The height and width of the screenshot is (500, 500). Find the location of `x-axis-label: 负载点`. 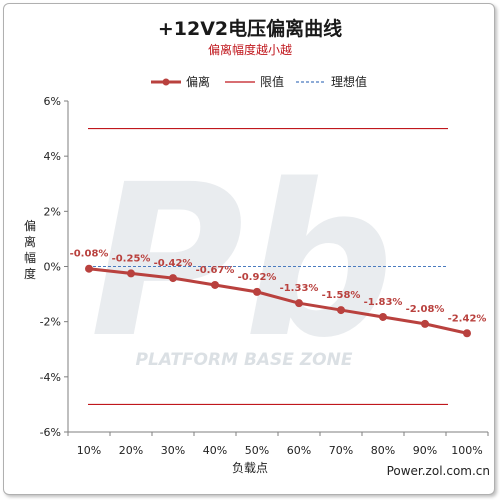

x-axis-label: 负载点 is located at coordinates (250, 468).